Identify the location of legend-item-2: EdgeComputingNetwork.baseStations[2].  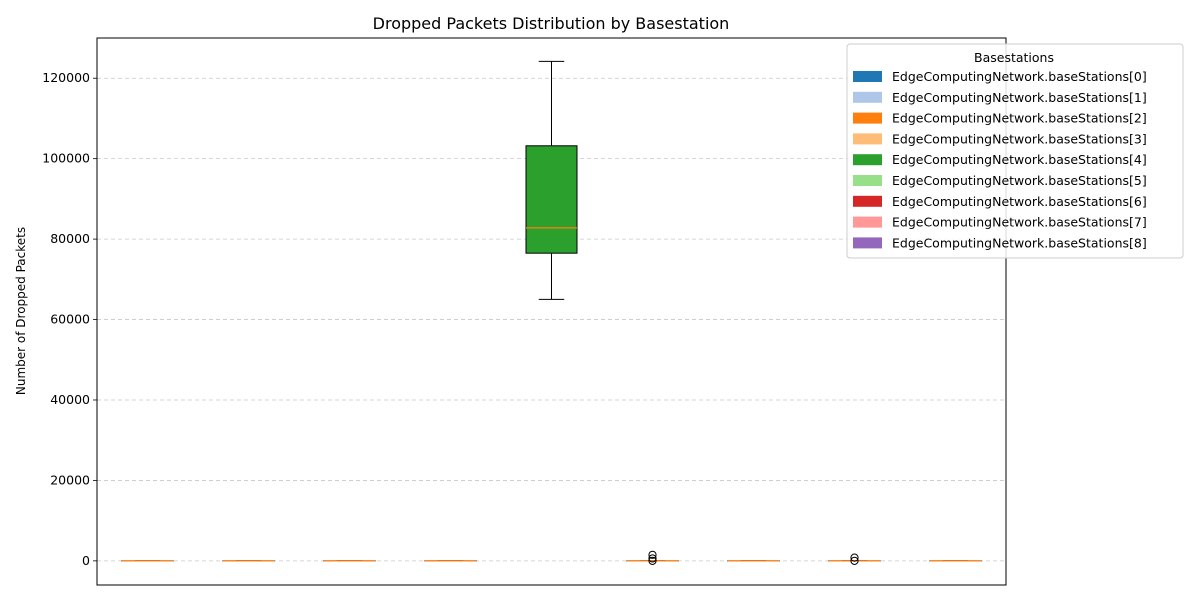
(1000, 118).